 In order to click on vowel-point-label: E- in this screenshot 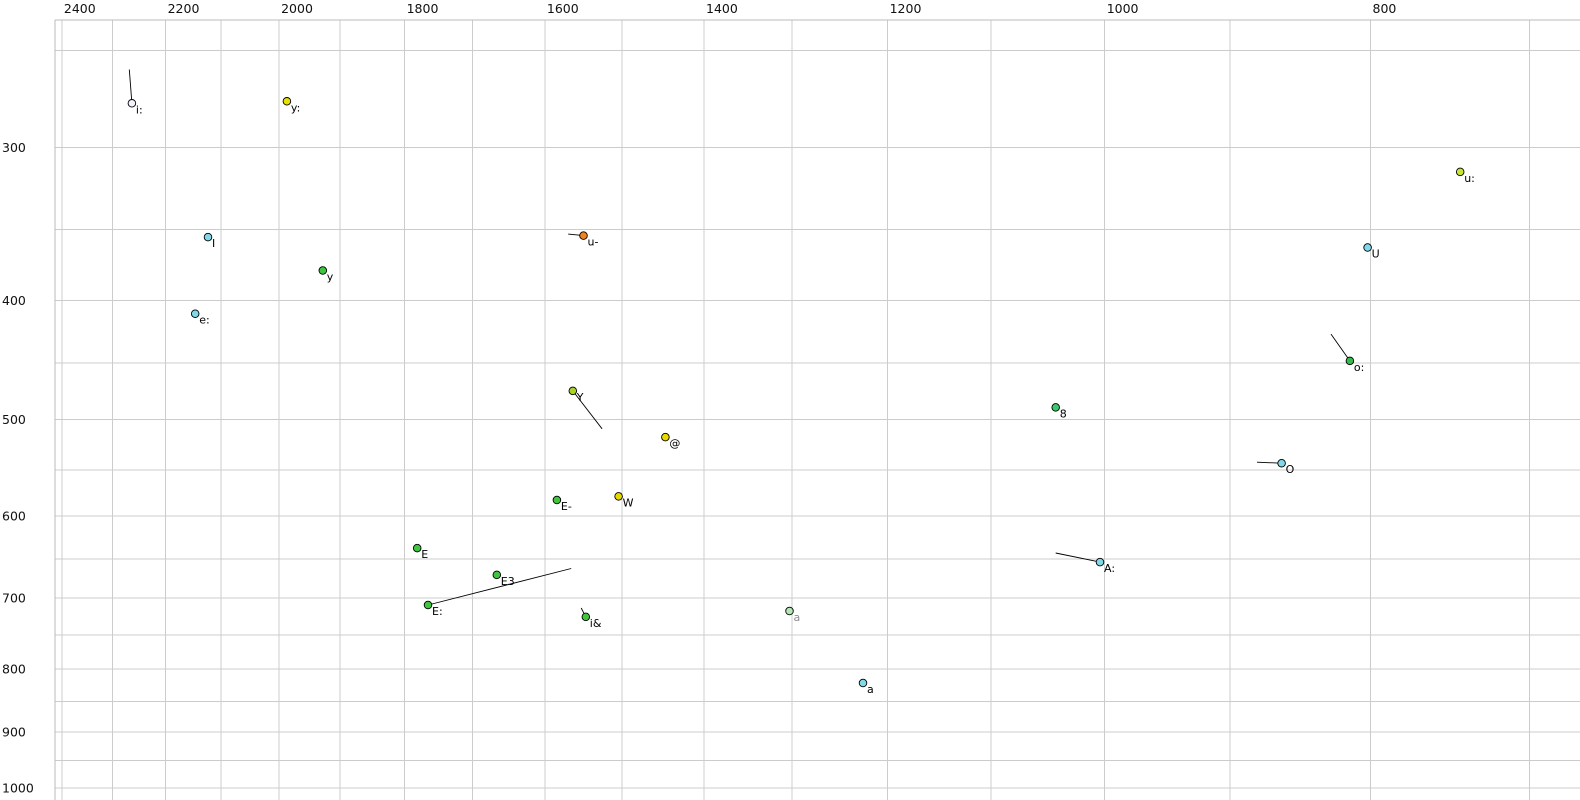, I will do `click(566, 506)`.